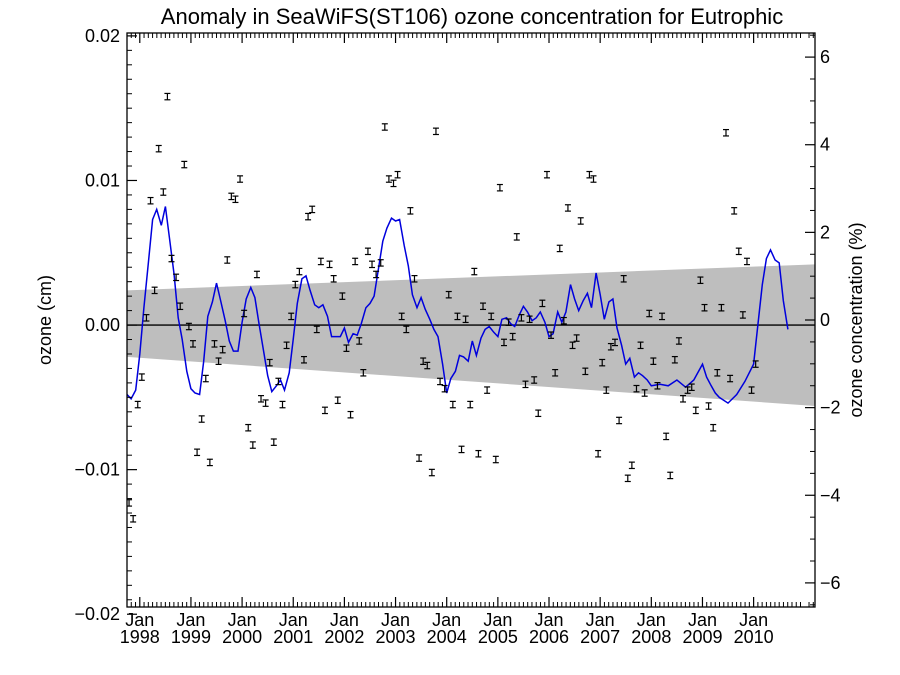 The width and height of the screenshot is (900, 675). Describe the element at coordinates (102, 325) in the screenshot. I see `y-tick-label-left: 0.00` at that location.